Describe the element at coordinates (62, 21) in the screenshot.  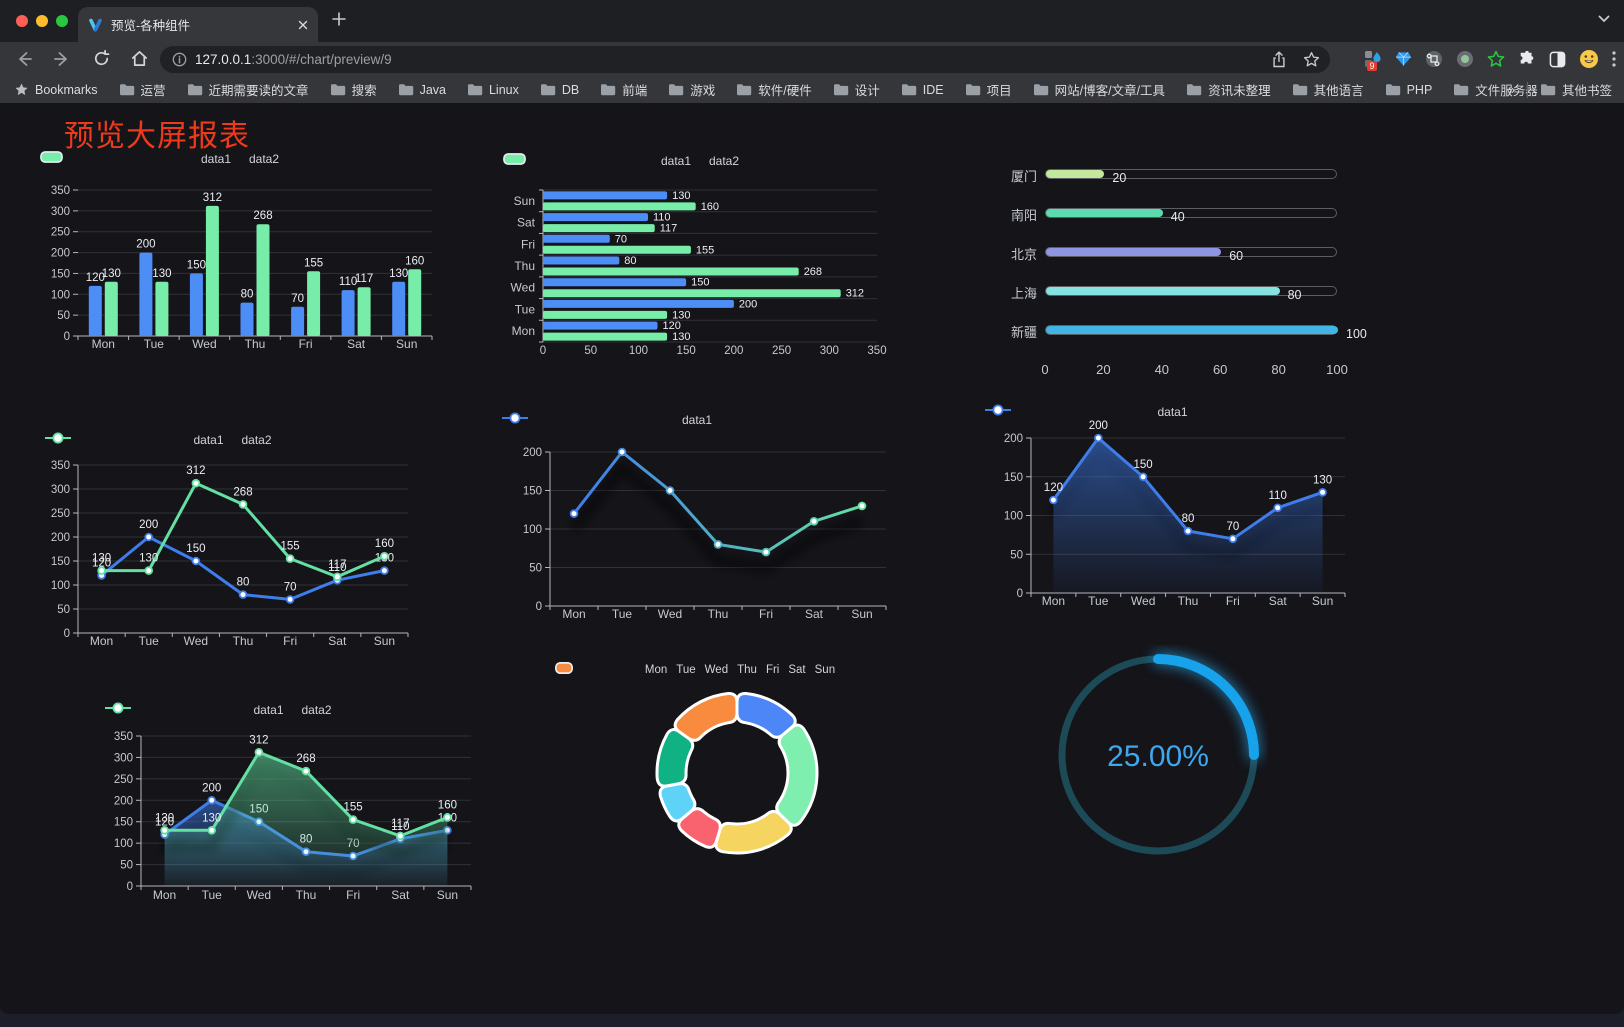
I see `window-zoom-button` at that location.